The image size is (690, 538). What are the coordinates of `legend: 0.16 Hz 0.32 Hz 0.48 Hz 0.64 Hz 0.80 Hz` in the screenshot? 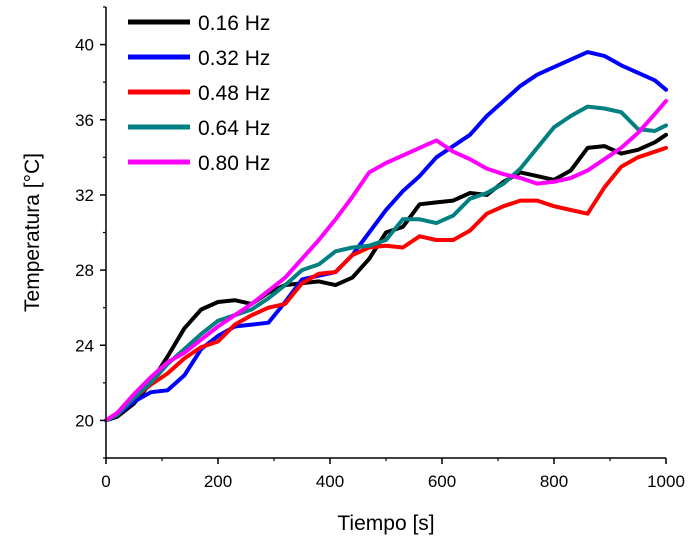 It's located at (199, 93).